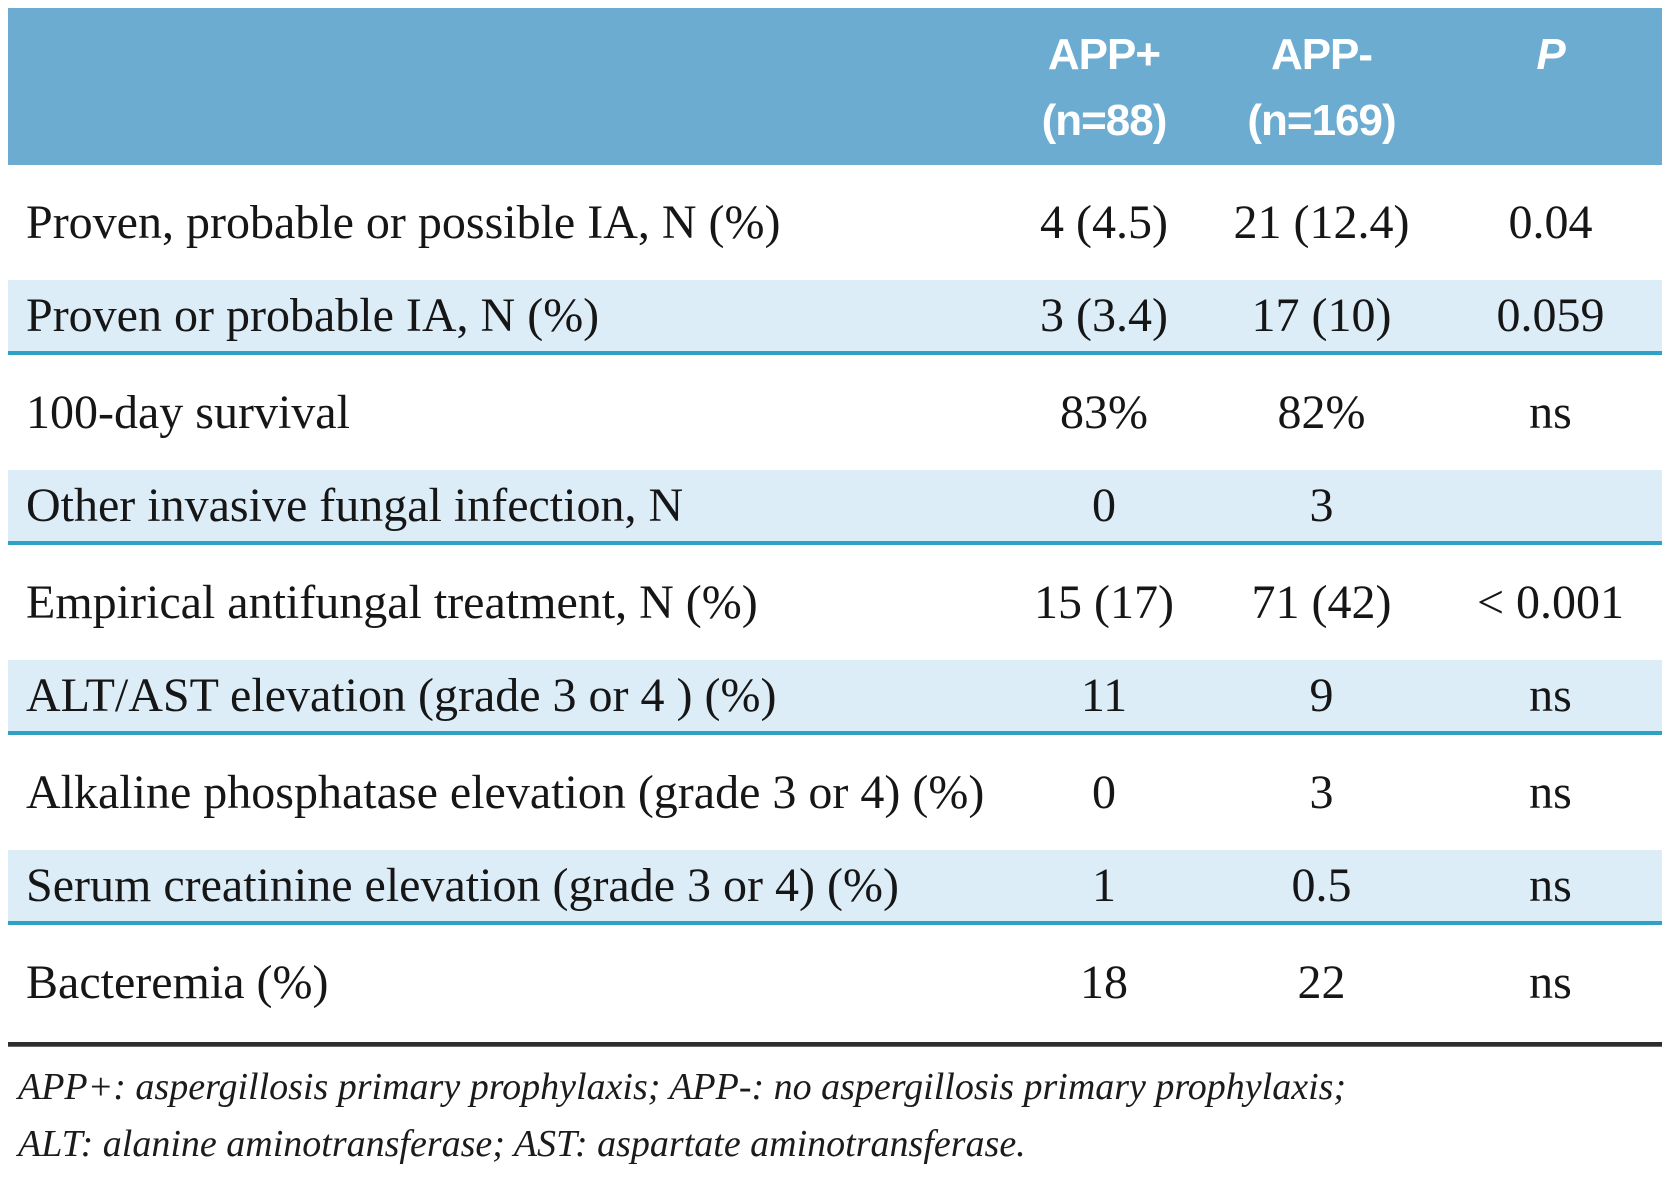 This screenshot has width=1674, height=1193. Describe the element at coordinates (313, 315) in the screenshot. I see `row-label: Proven or probable IA, N (%)` at that location.